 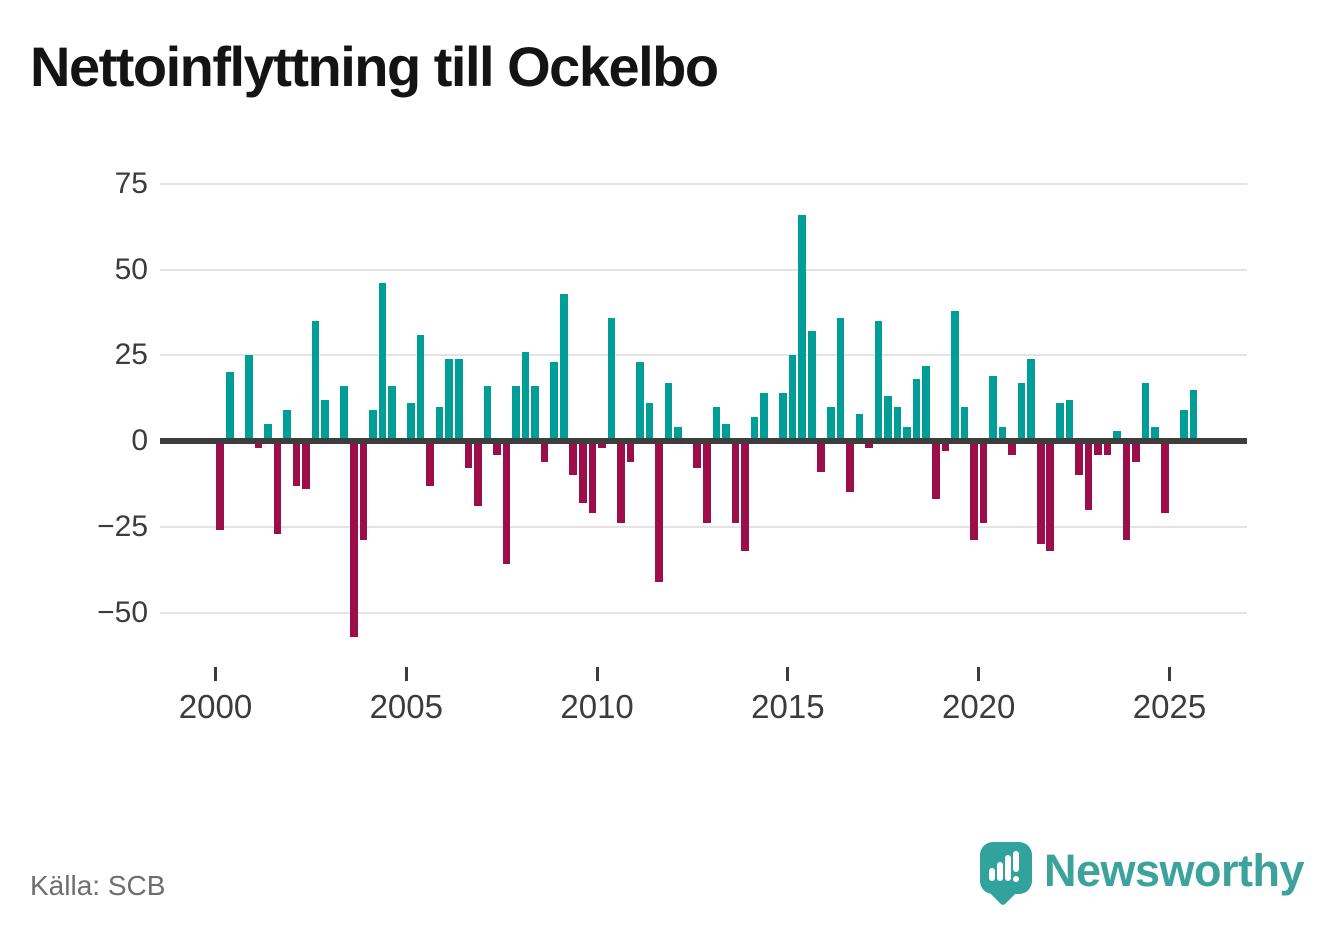 I want to click on bar-2000-q52, so click(x=716, y=423).